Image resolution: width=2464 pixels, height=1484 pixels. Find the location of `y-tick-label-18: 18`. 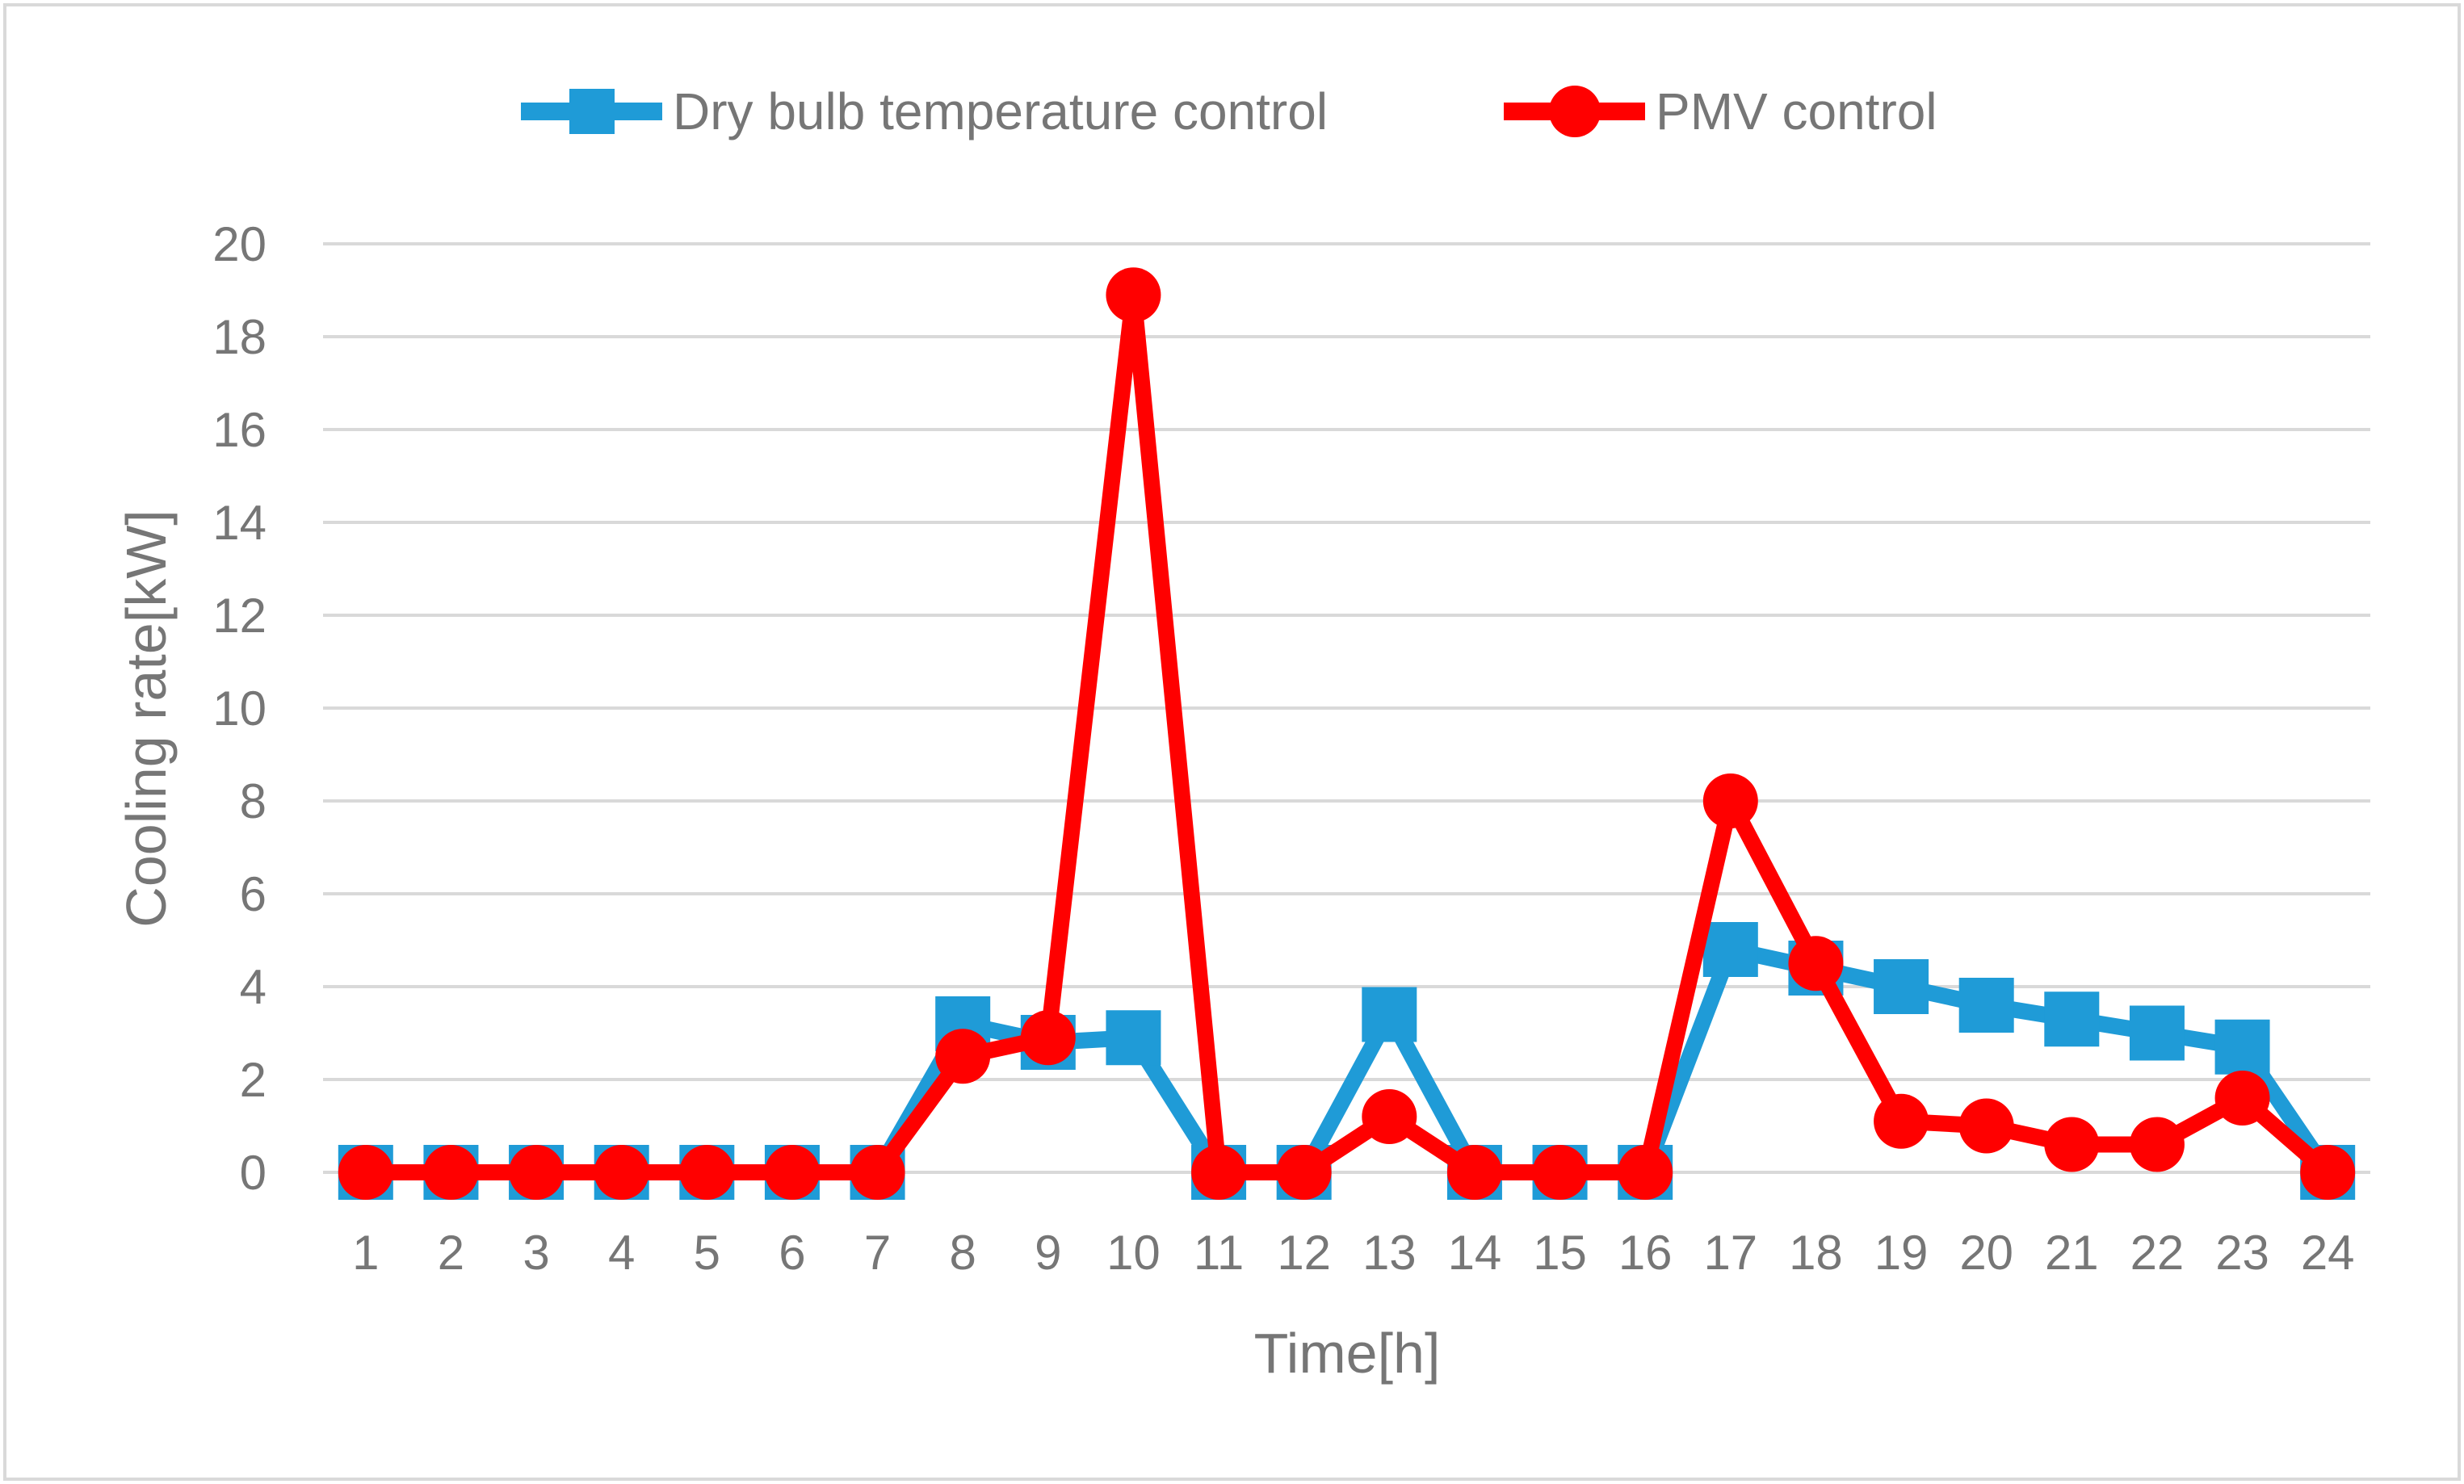

y-tick-label-18: 18 is located at coordinates (240, 337).